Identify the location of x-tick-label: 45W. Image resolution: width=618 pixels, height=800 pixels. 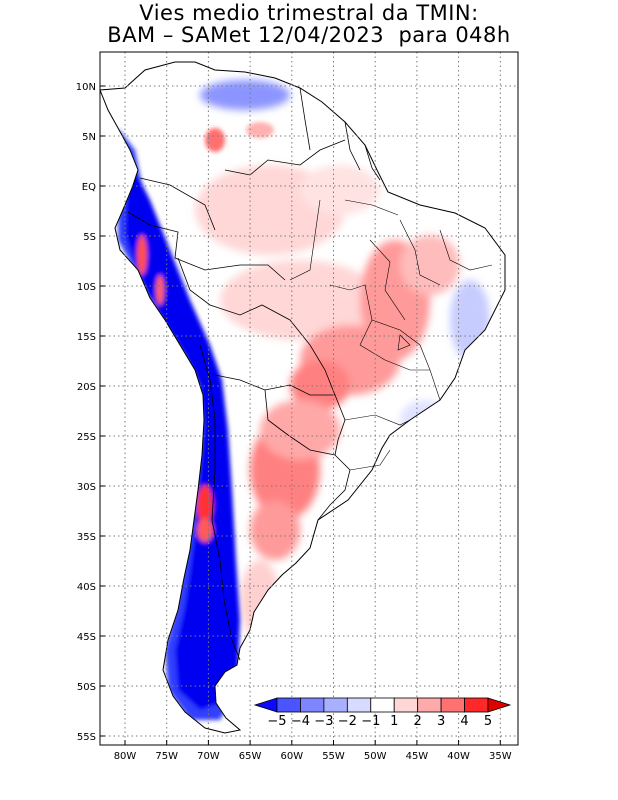
(417, 756).